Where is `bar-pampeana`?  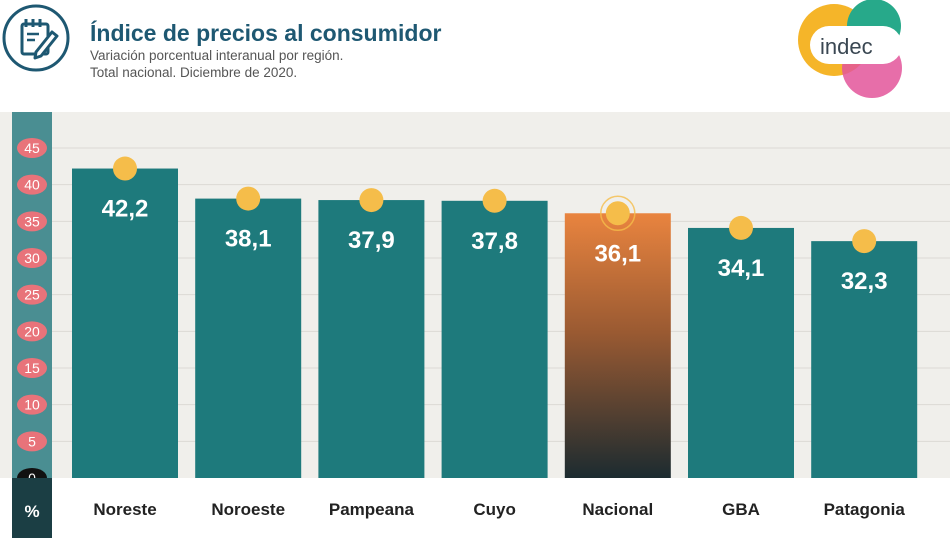 bar-pampeana is located at coordinates (371, 339).